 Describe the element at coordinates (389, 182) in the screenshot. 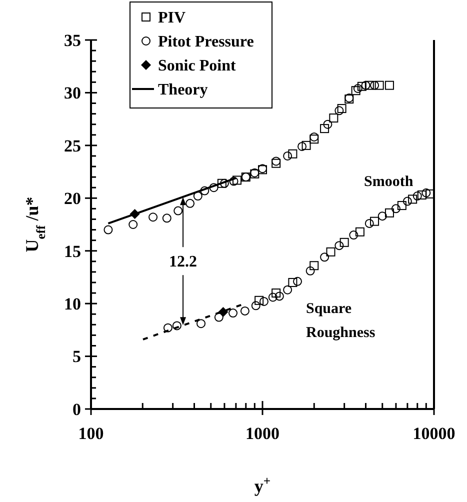

I see `annotation: Smooth` at that location.